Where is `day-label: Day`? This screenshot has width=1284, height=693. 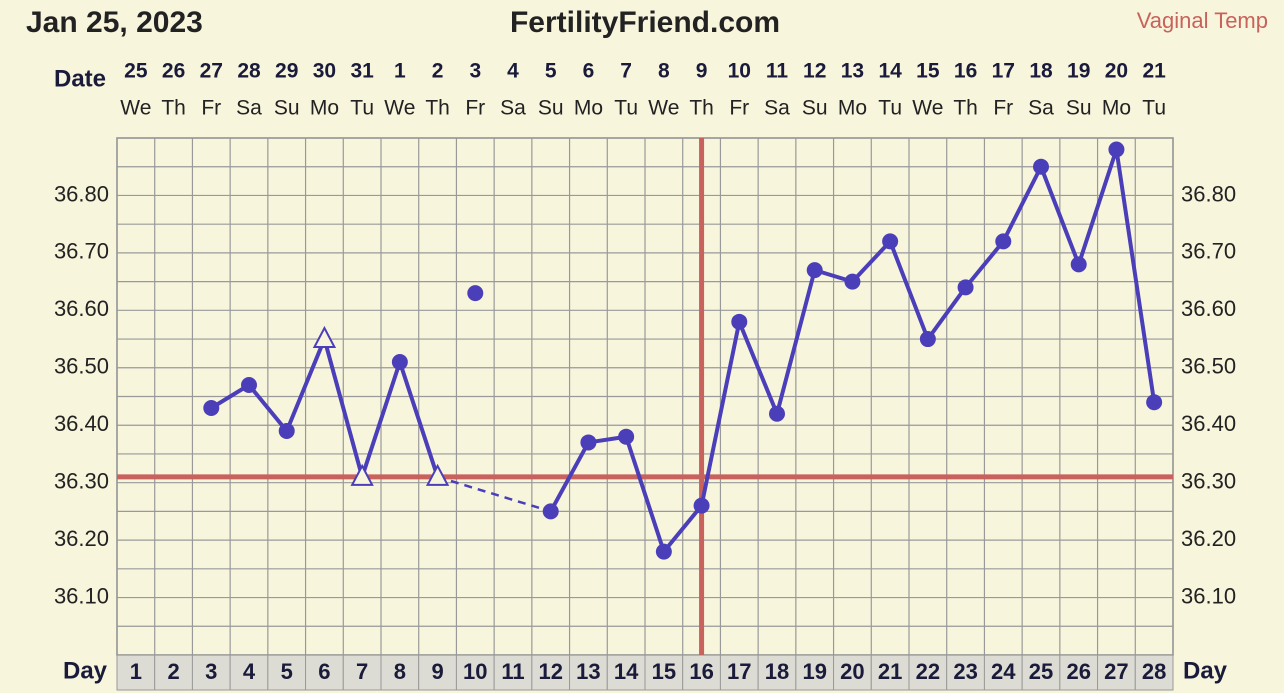 day-label: Day is located at coordinates (85, 670).